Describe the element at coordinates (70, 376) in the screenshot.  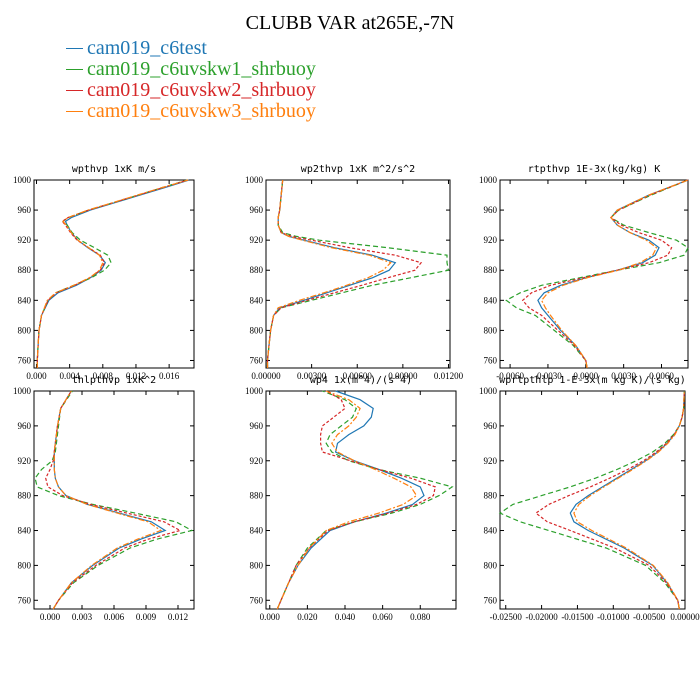
I see `x-tick-label: 0.004` at that location.